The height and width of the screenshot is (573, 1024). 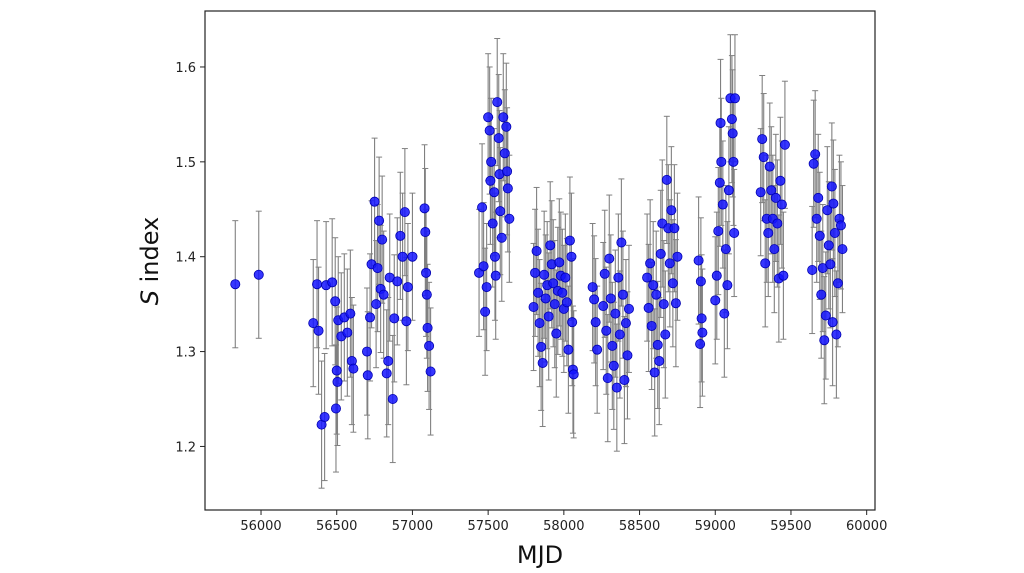 What do you see at coordinates (185, 353) in the screenshot?
I see `y-tick-label: 1.3` at bounding box center [185, 353].